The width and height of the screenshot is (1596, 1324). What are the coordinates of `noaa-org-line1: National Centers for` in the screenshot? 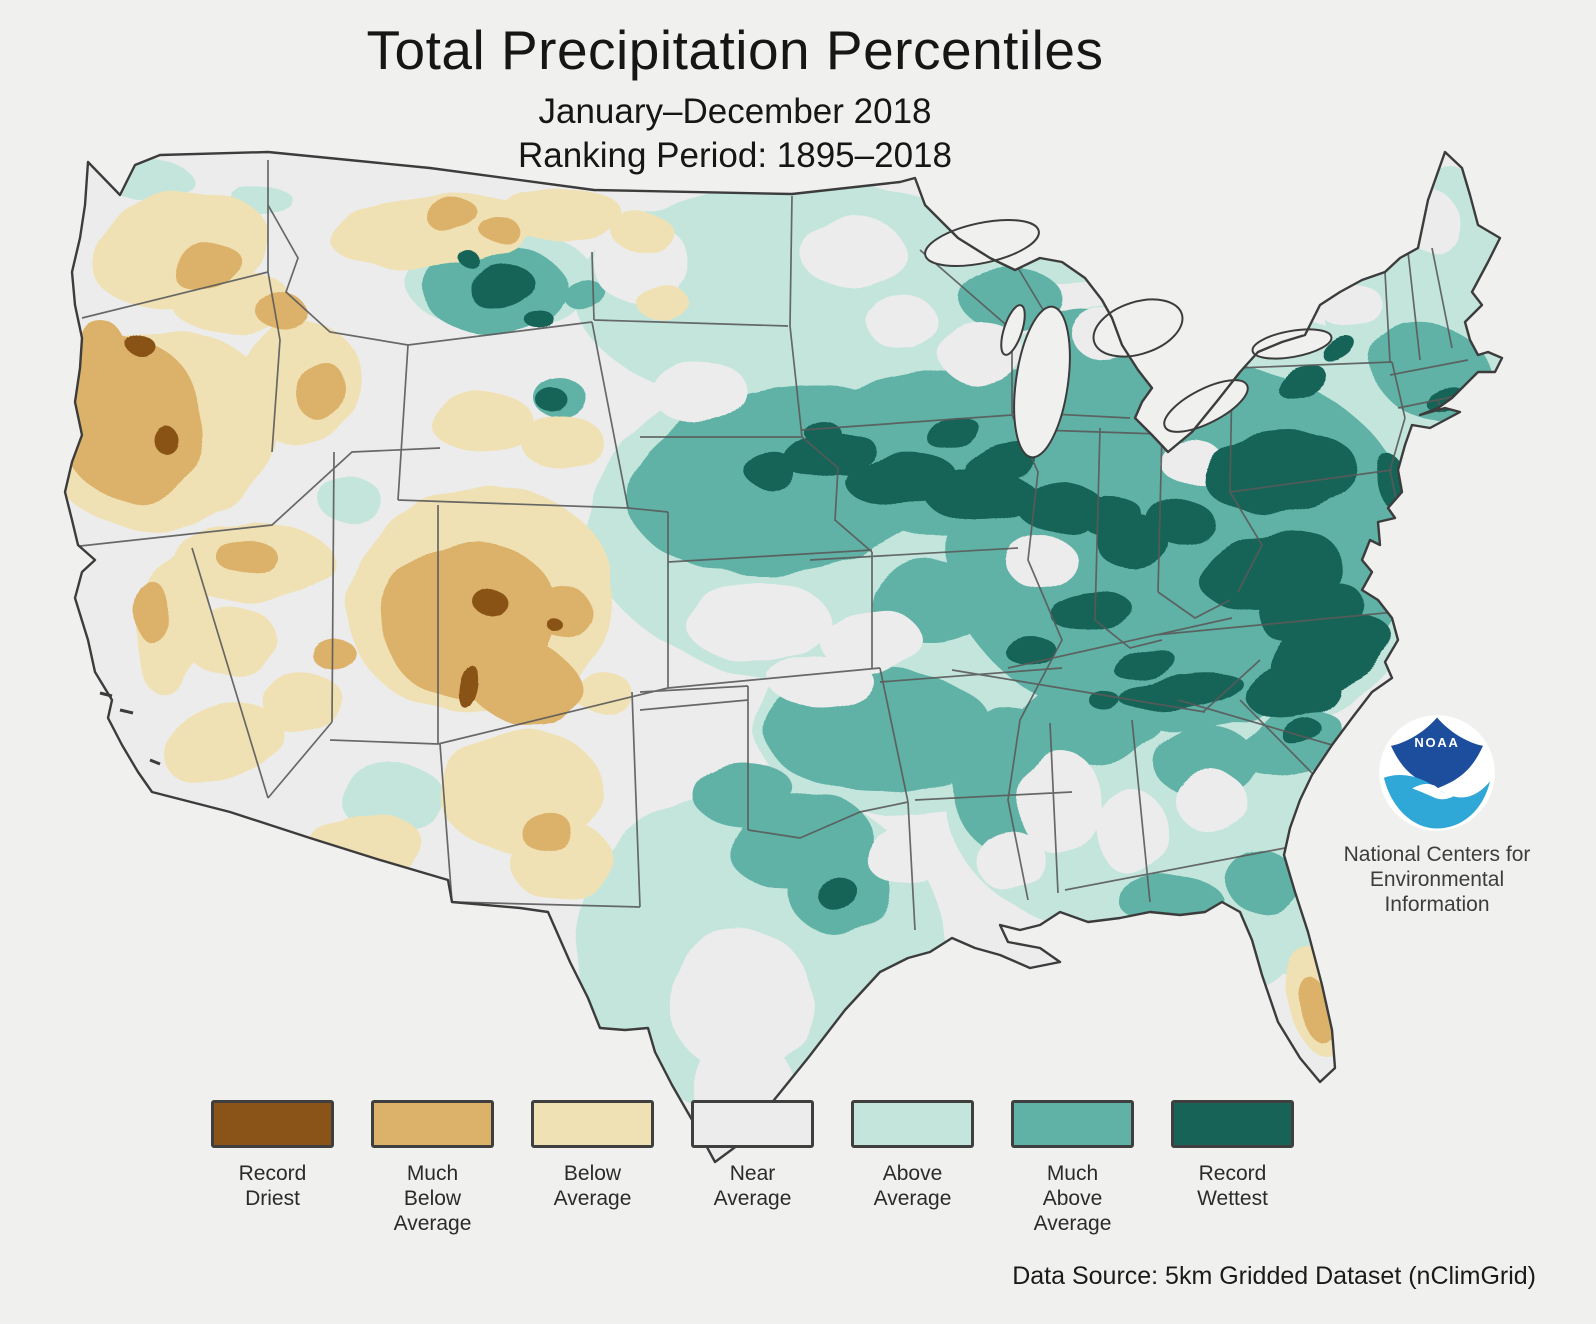 It's located at (1437, 854).